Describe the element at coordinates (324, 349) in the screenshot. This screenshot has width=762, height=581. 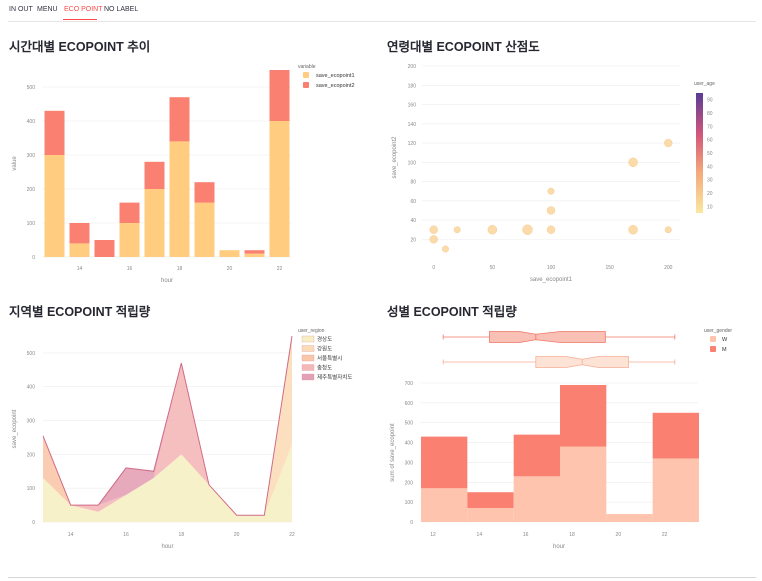
I see `legend-label: 강원도` at that location.